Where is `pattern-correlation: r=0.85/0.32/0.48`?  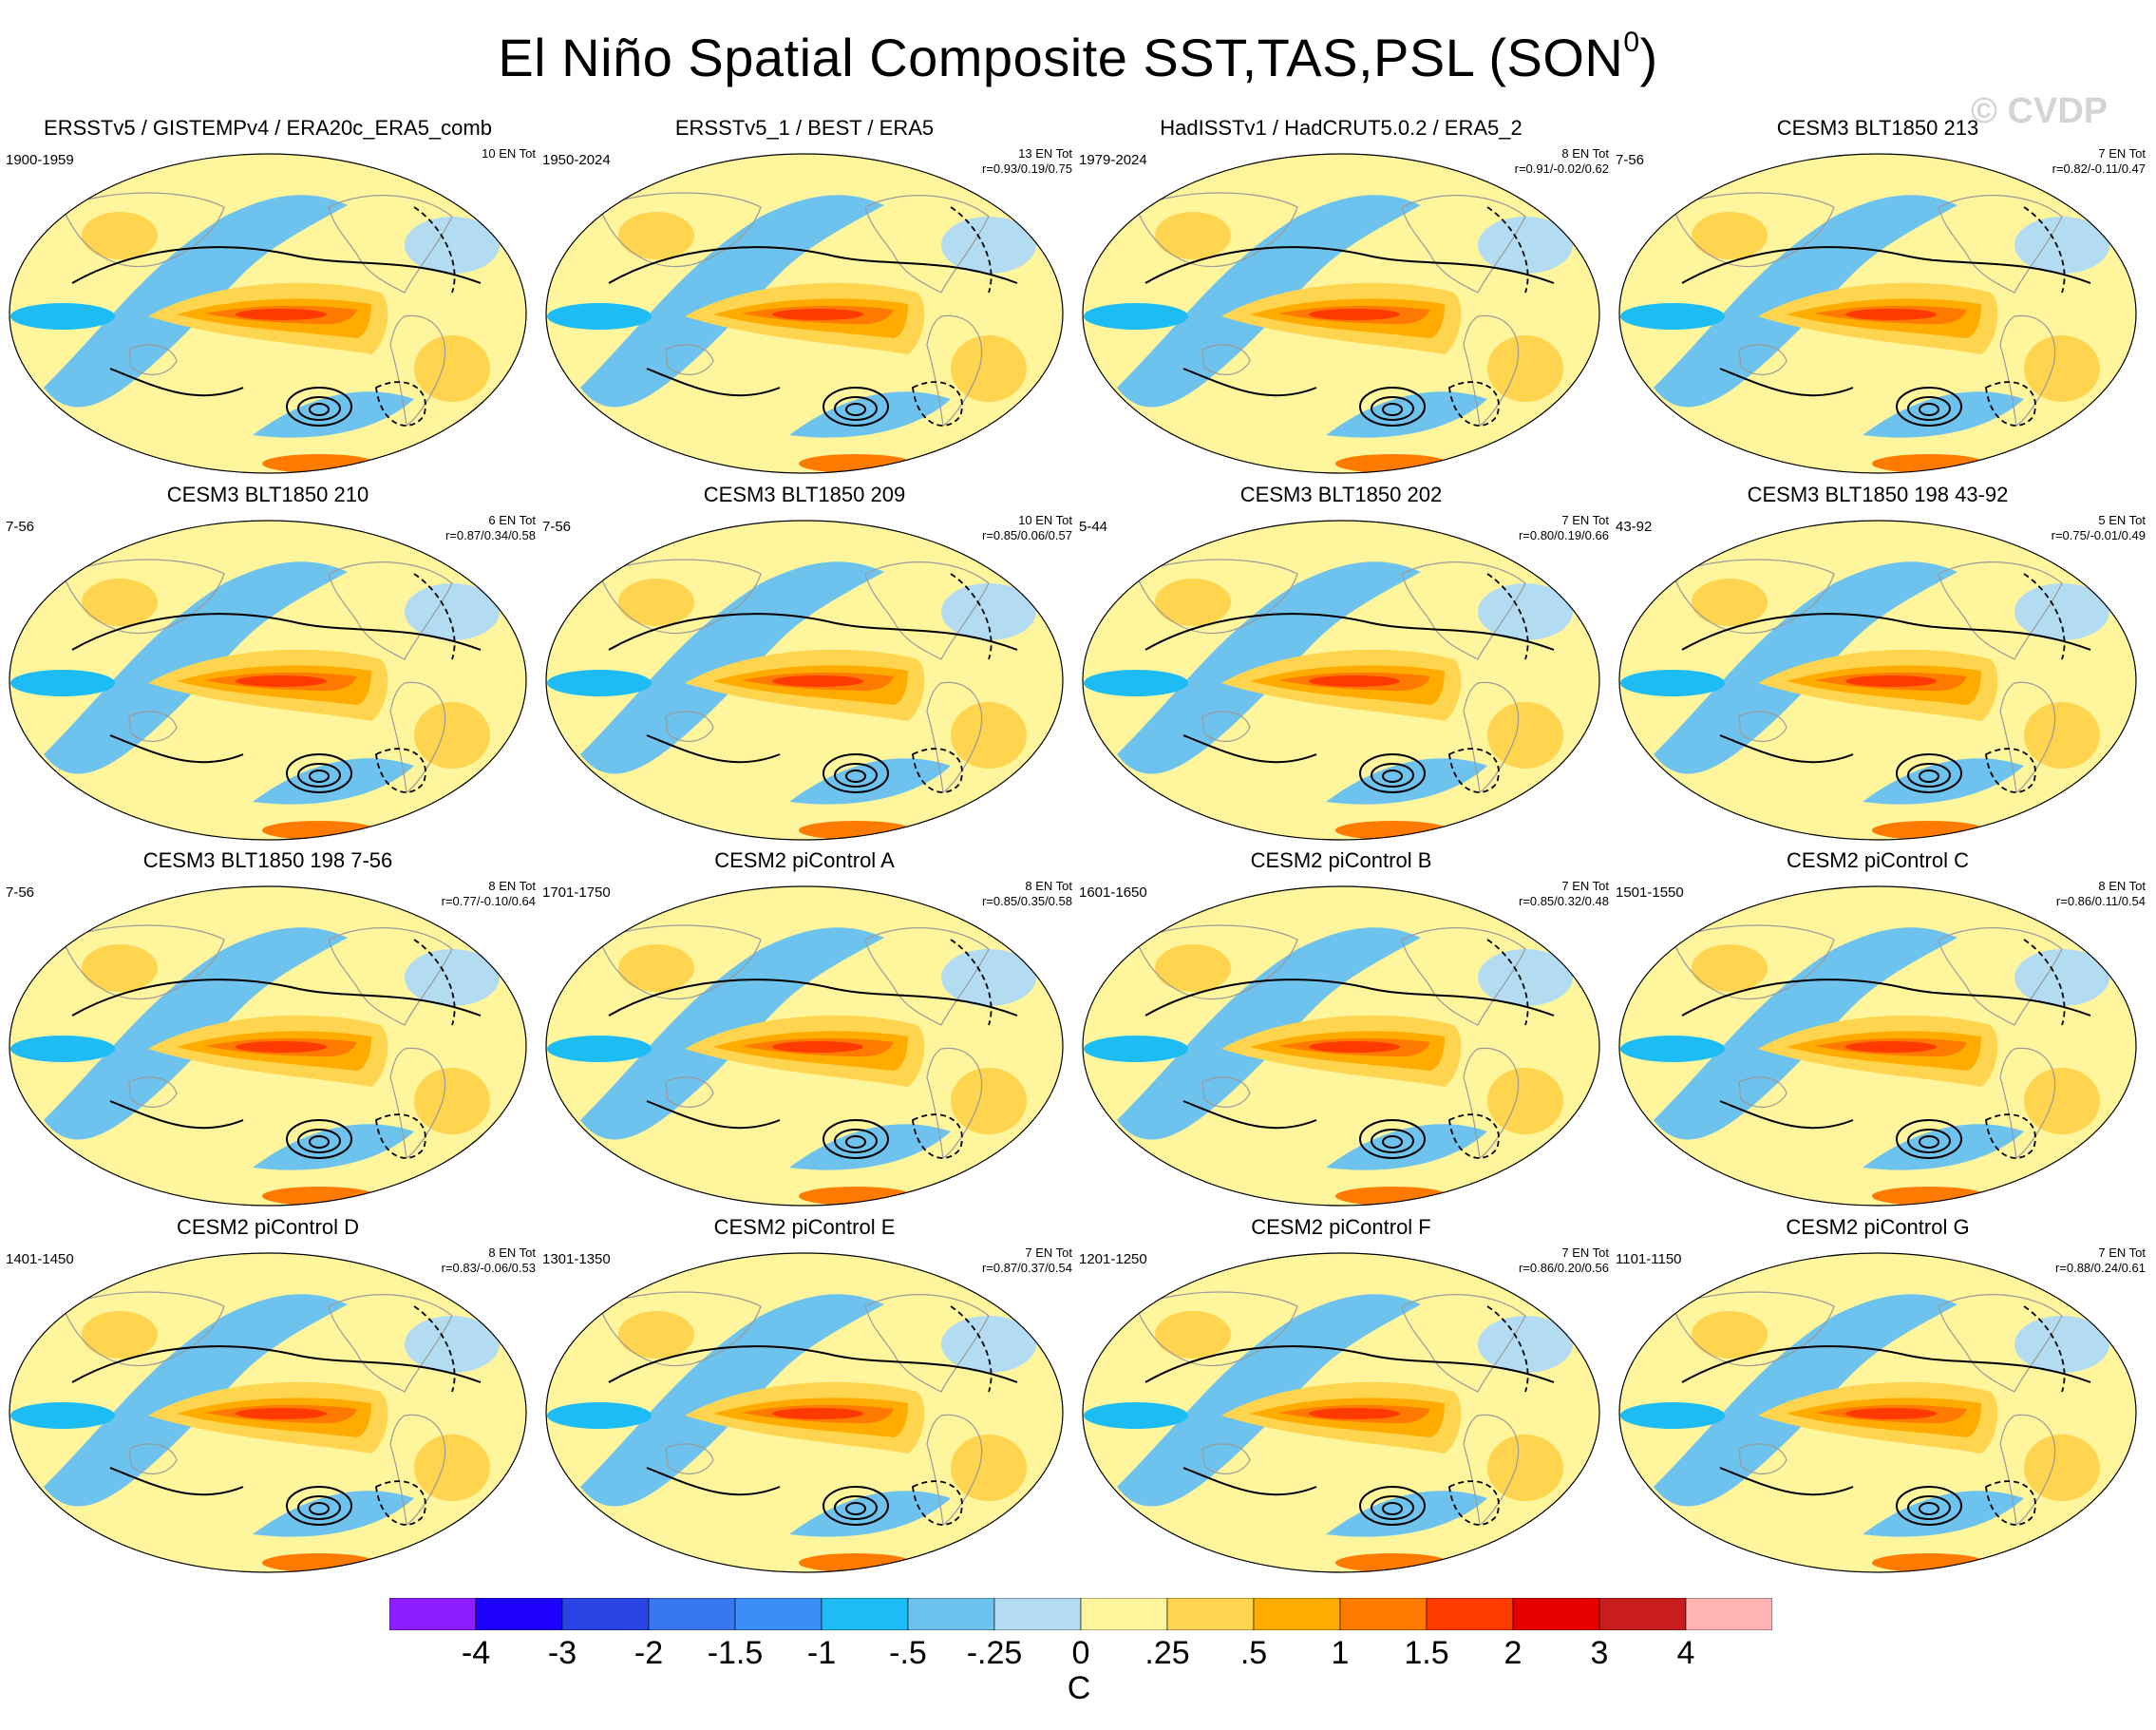
pattern-correlation: r=0.85/0.32/0.48 is located at coordinates (1563, 901).